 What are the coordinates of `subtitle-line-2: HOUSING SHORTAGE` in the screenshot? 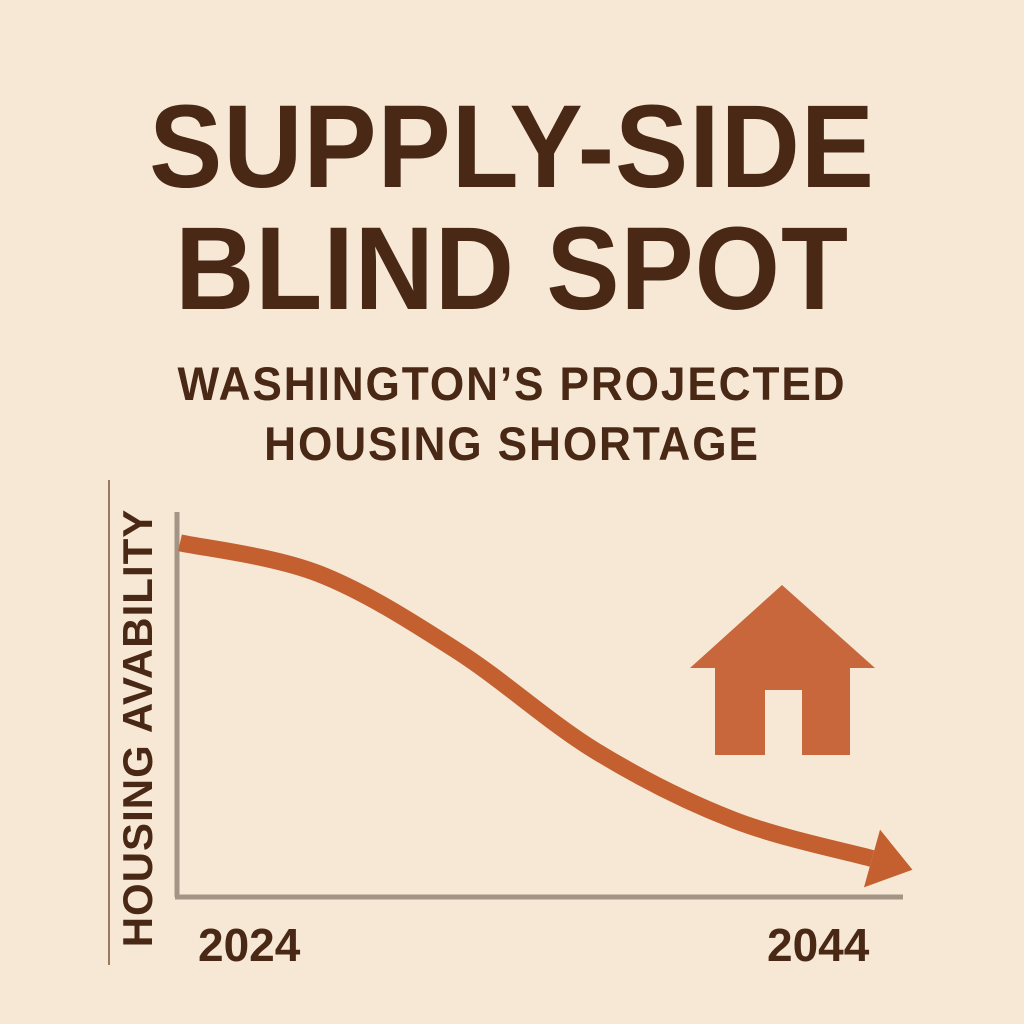 It's located at (512, 443).